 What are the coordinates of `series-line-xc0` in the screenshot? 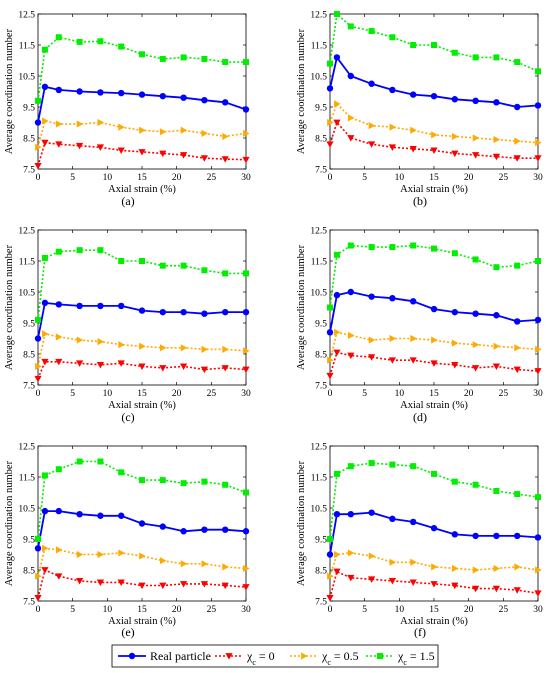 It's located at (434, 363).